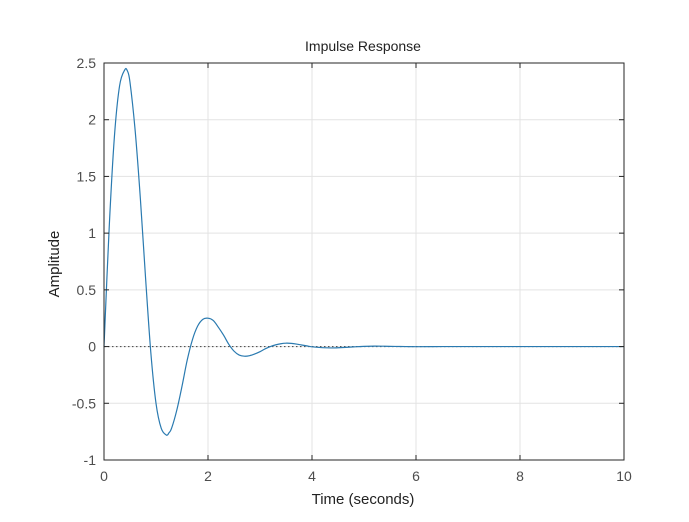 Image resolution: width=689 pixels, height=522 pixels. What do you see at coordinates (624, 476) in the screenshot?
I see `x-tick-label: 10` at bounding box center [624, 476].